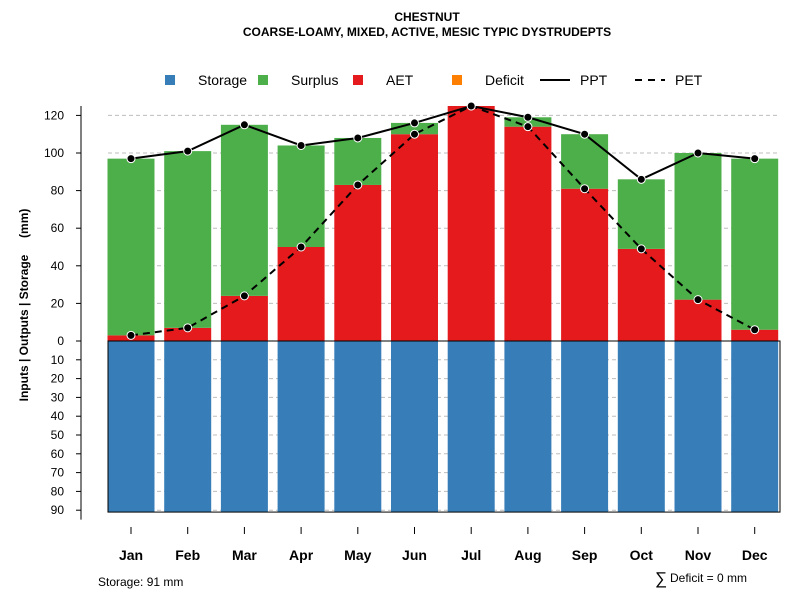 The image size is (800, 600). I want to click on x-tick-label-sep: Sep, so click(585, 555).